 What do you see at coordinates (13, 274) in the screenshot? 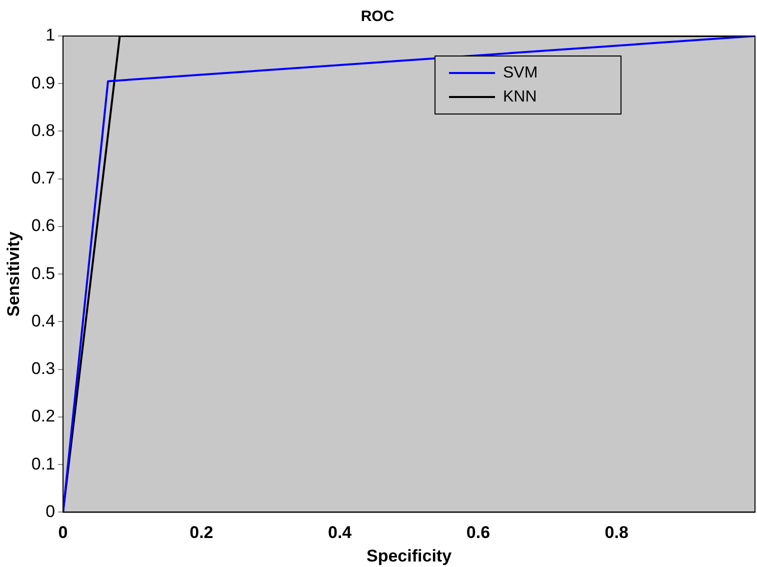
I see `y-axis-title: Sensitivity` at bounding box center [13, 274].